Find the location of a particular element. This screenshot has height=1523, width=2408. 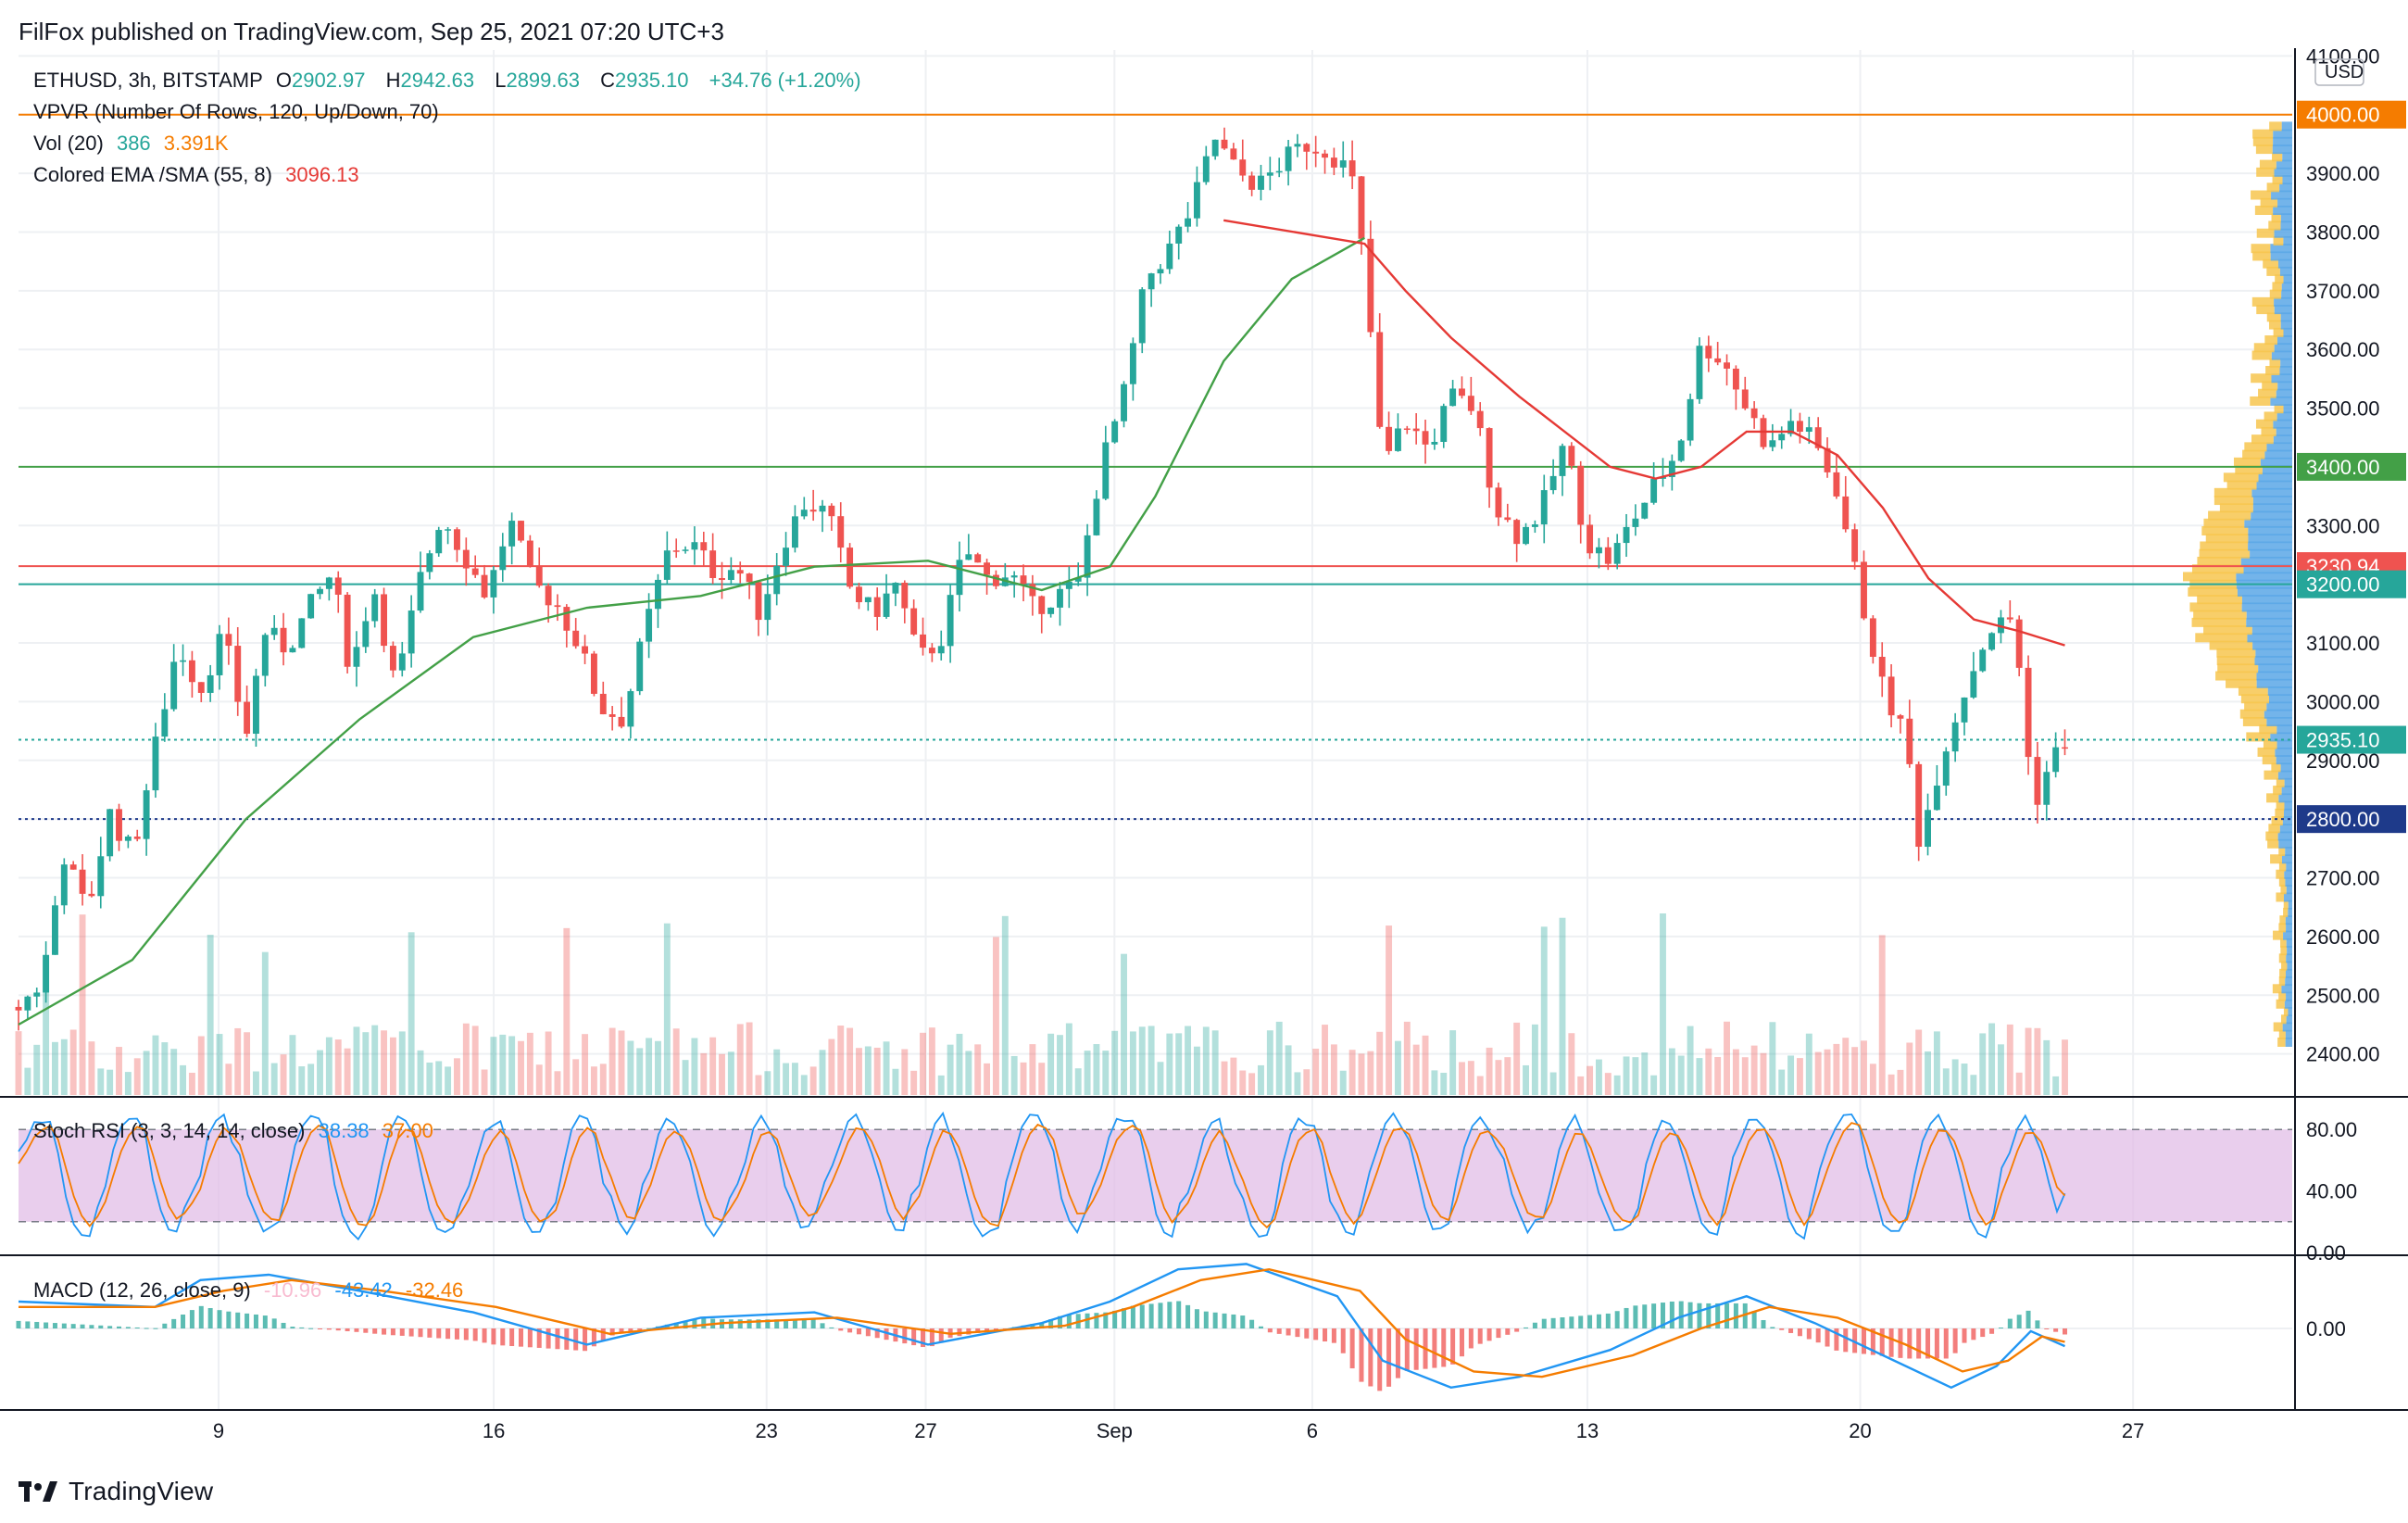

tradingview-logo: TradingView is located at coordinates (116, 1491).